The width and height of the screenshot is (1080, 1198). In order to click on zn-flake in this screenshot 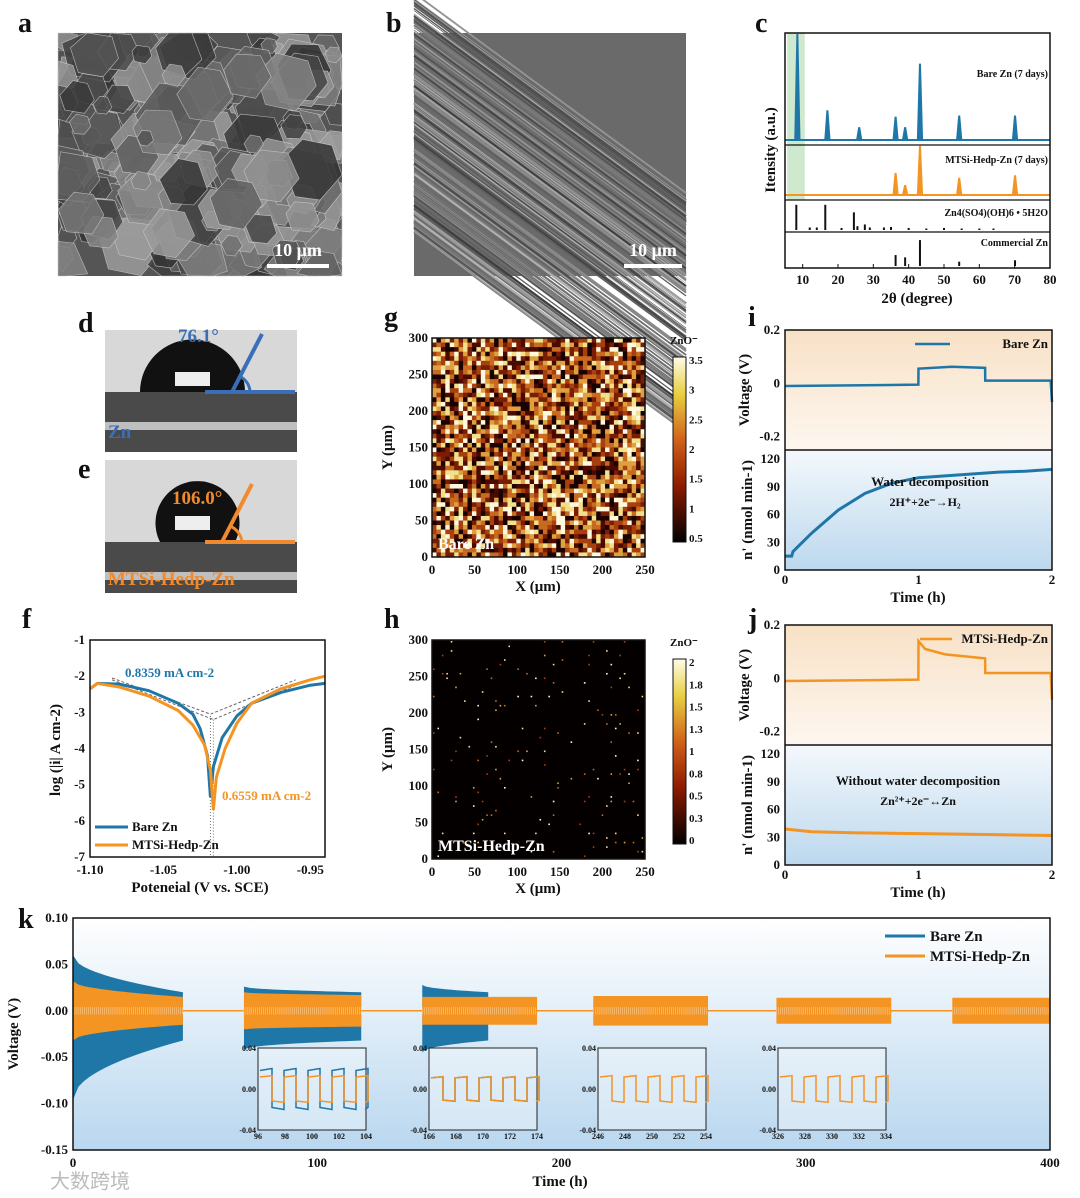, I will do `click(145, 138)`.